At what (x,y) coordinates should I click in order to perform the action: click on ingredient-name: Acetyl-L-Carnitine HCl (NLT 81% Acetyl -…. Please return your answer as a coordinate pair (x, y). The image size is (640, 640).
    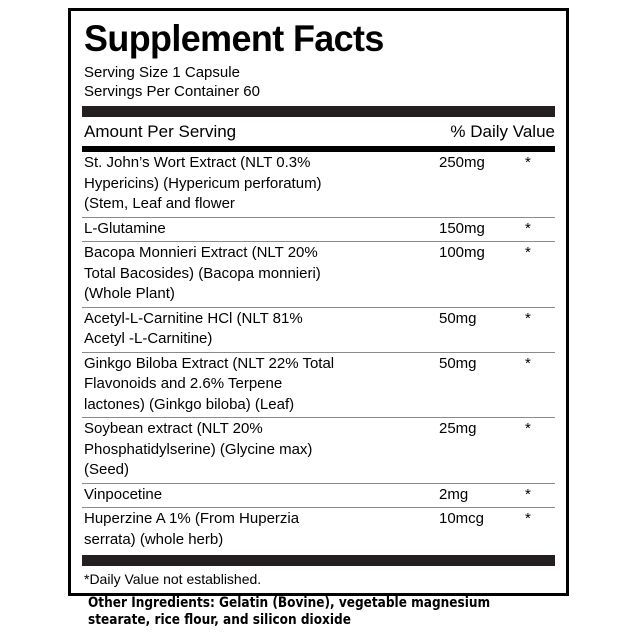
    Looking at the image, I should click on (193, 328).